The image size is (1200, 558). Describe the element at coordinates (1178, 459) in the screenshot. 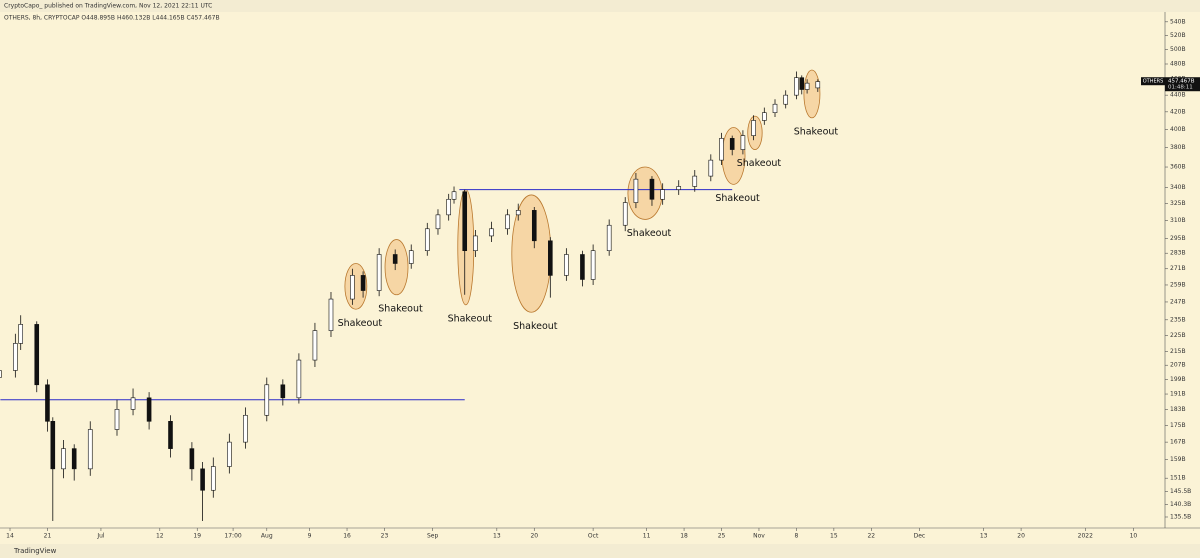

I see `y-tick-label: 159B` at that location.